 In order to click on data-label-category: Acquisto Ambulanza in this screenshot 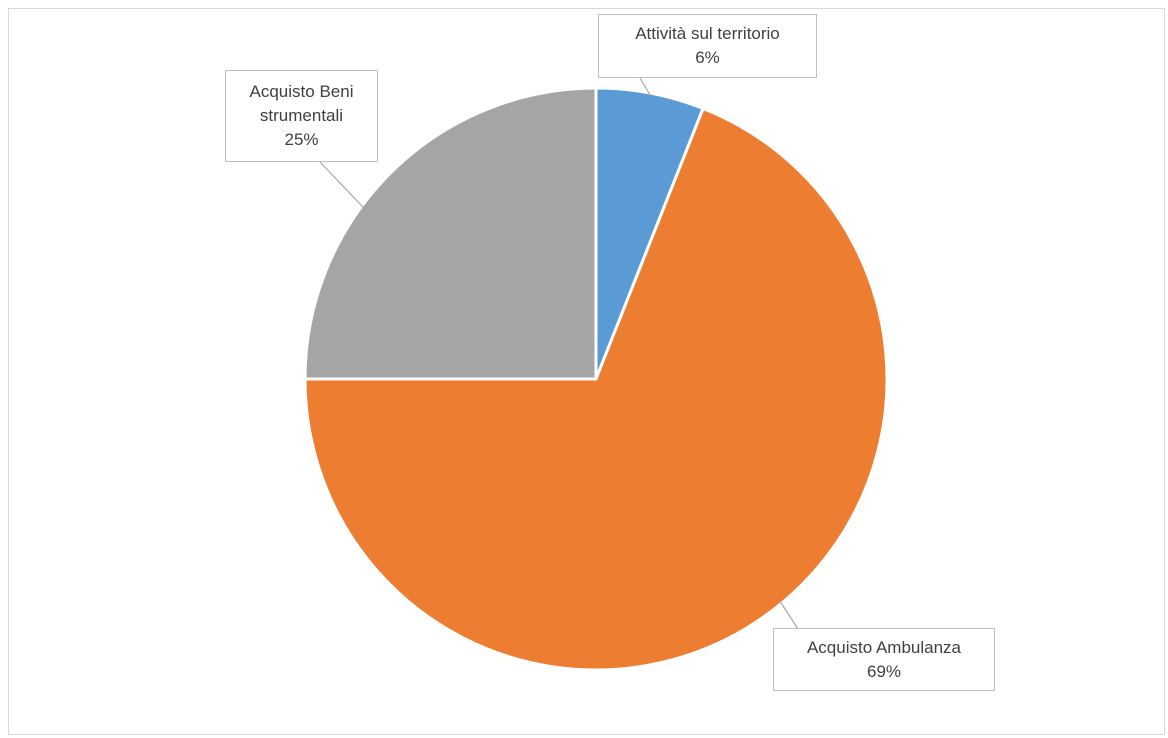, I will do `click(884, 647)`.